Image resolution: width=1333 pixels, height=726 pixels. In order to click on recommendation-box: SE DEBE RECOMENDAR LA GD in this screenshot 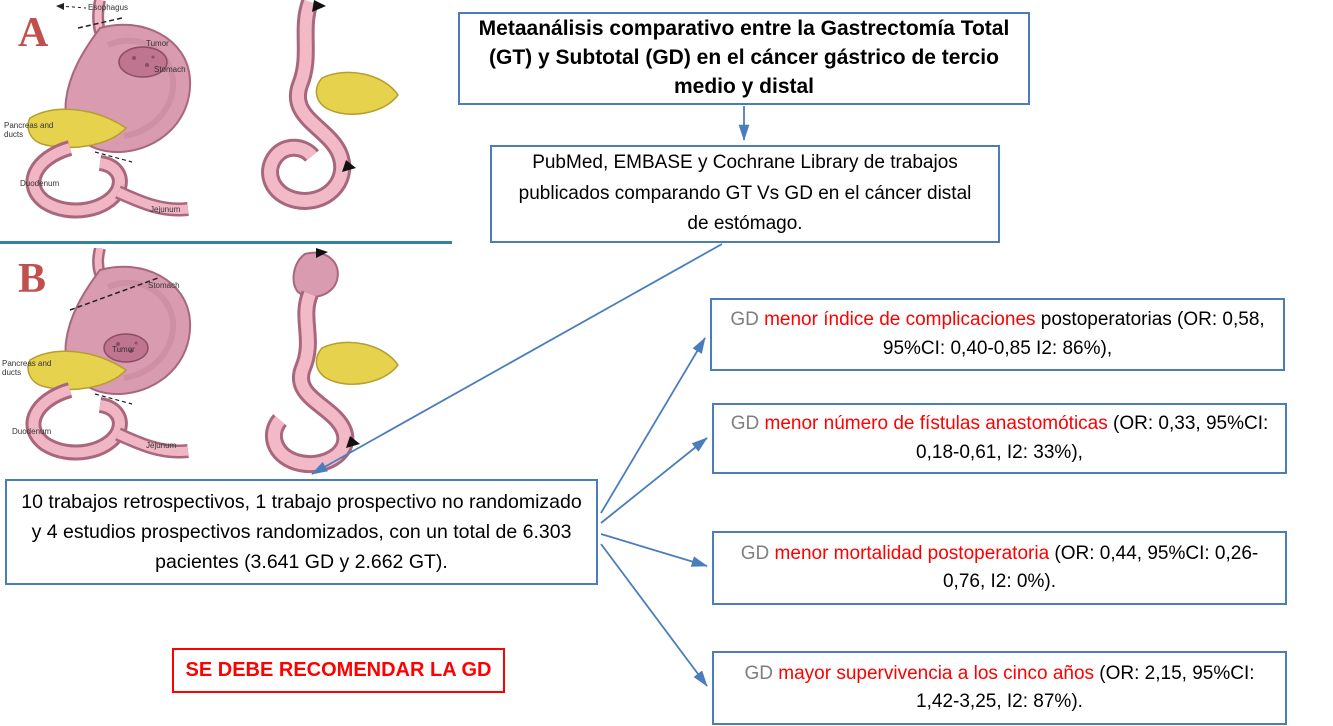, I will do `click(338, 670)`.